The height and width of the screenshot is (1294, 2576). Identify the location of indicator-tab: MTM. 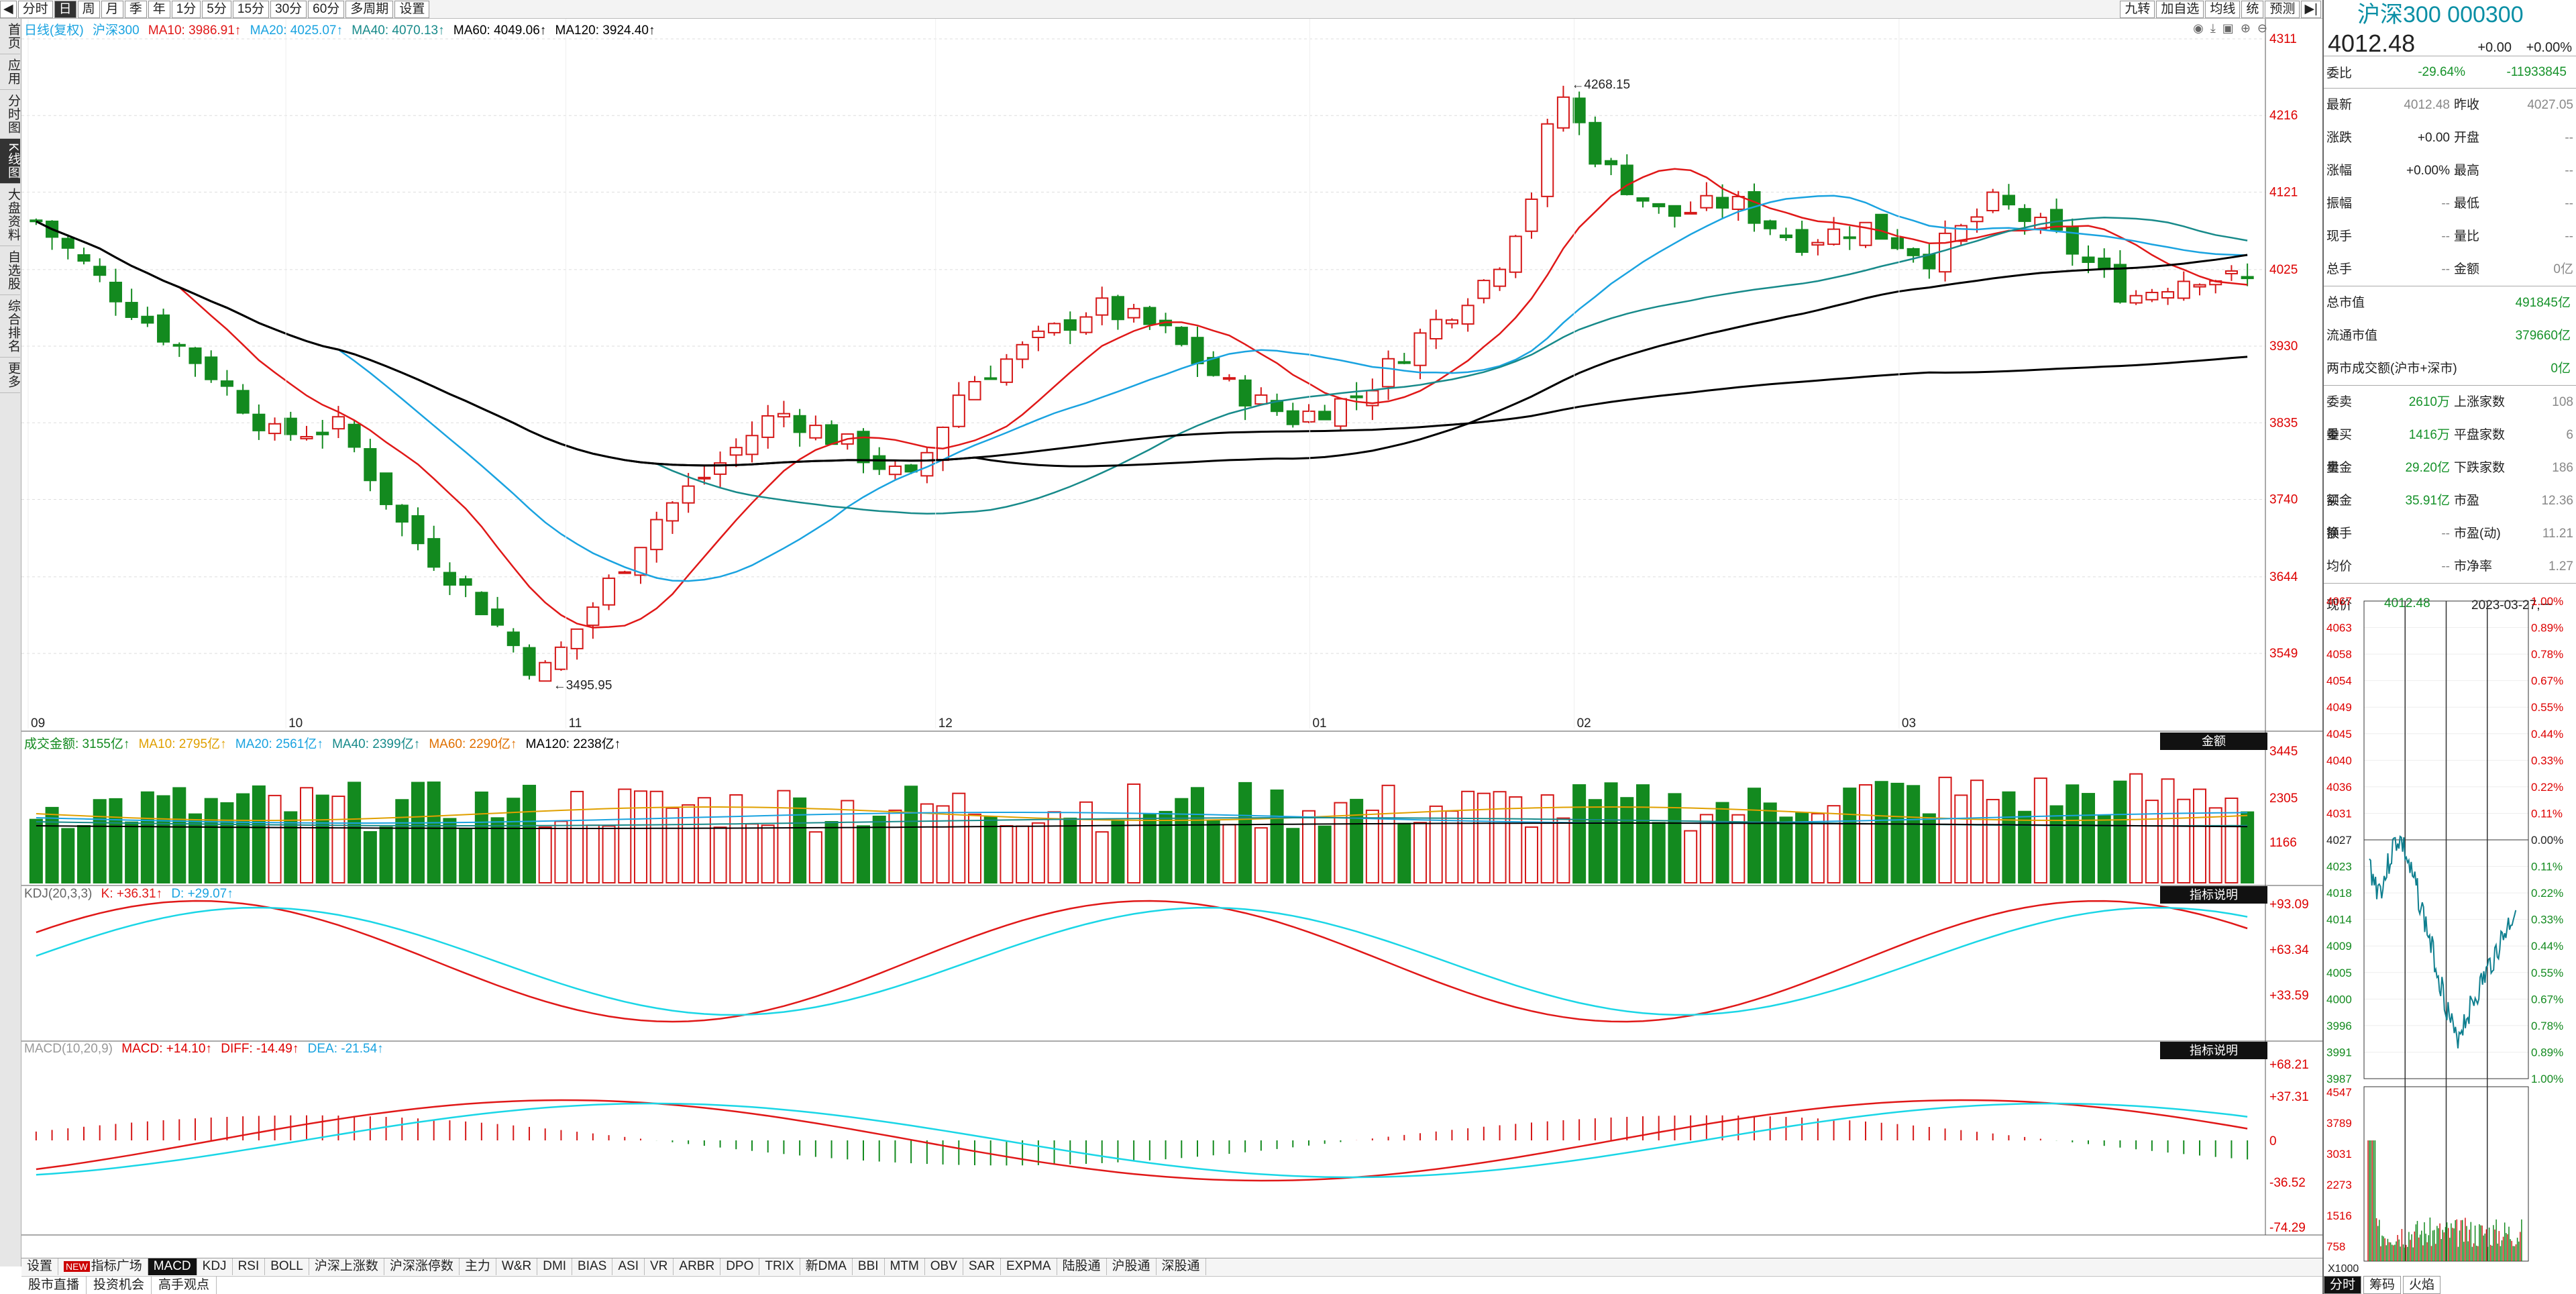
(905, 1266).